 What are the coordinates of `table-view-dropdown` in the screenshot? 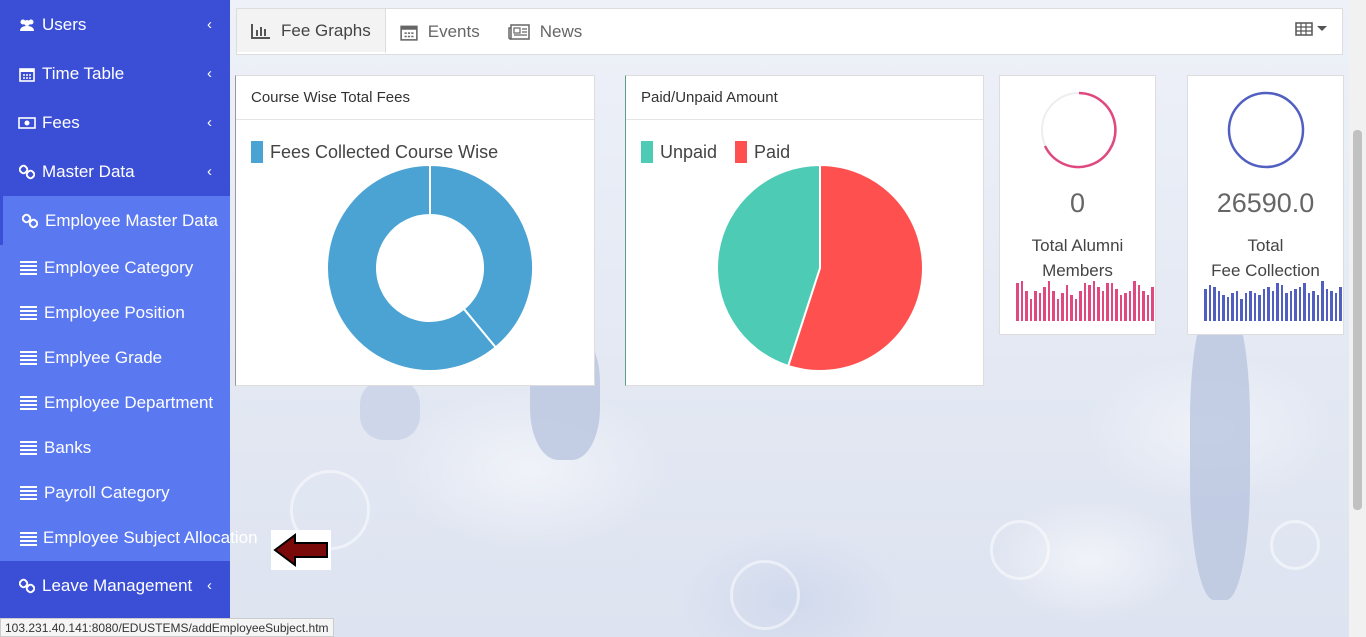 It's located at (1311, 29).